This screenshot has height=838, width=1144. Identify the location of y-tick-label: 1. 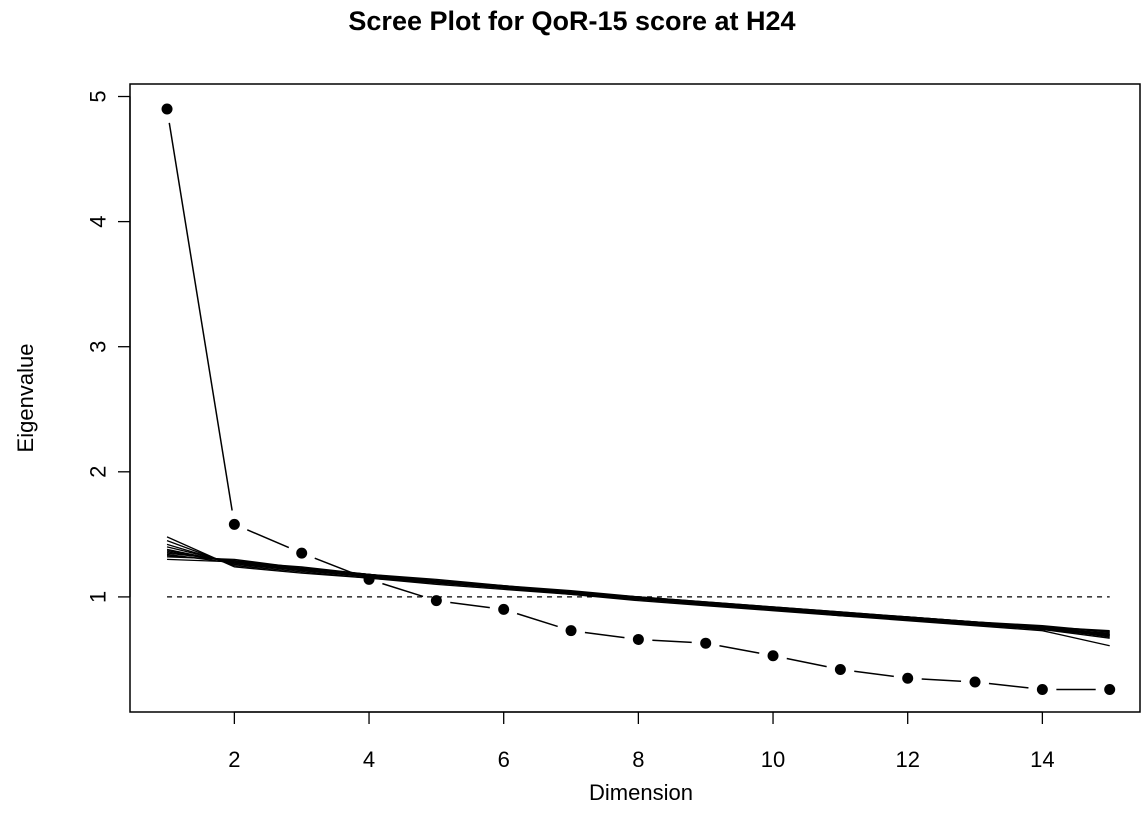
(98, 597).